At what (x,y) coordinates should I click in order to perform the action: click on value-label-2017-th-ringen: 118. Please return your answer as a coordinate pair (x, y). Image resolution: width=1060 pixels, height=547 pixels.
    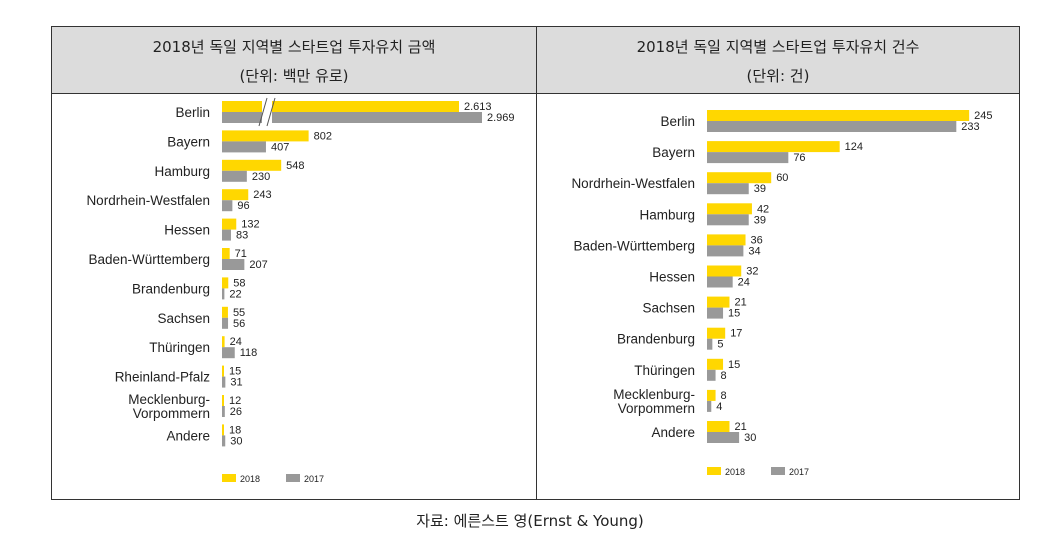
    Looking at the image, I should click on (249, 353).